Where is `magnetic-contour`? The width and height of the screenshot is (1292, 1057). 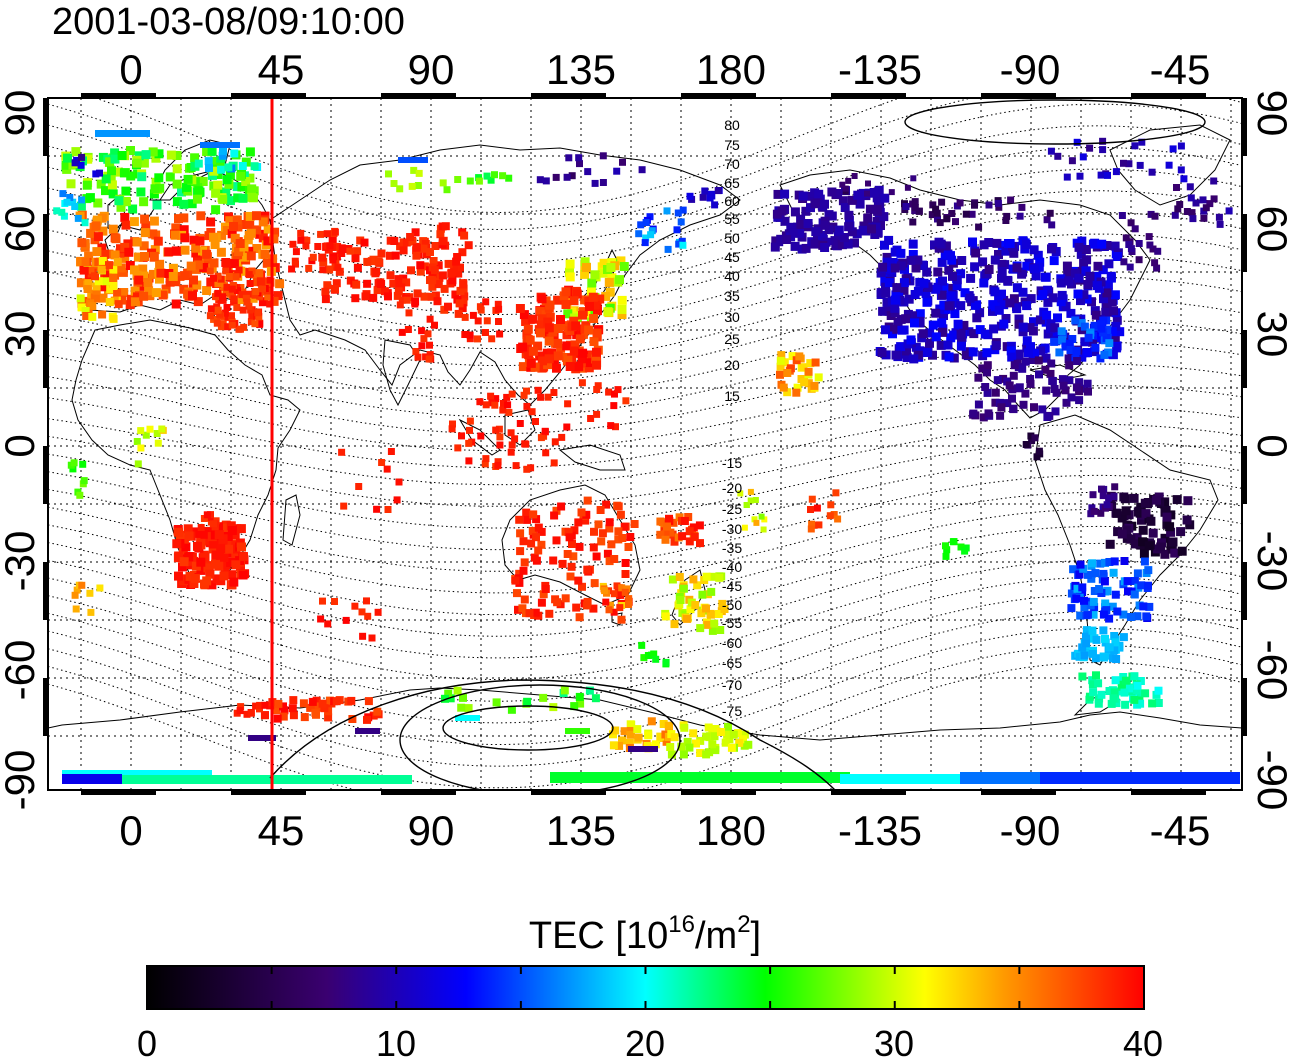
magnetic-contour is located at coordinates (645, 659).